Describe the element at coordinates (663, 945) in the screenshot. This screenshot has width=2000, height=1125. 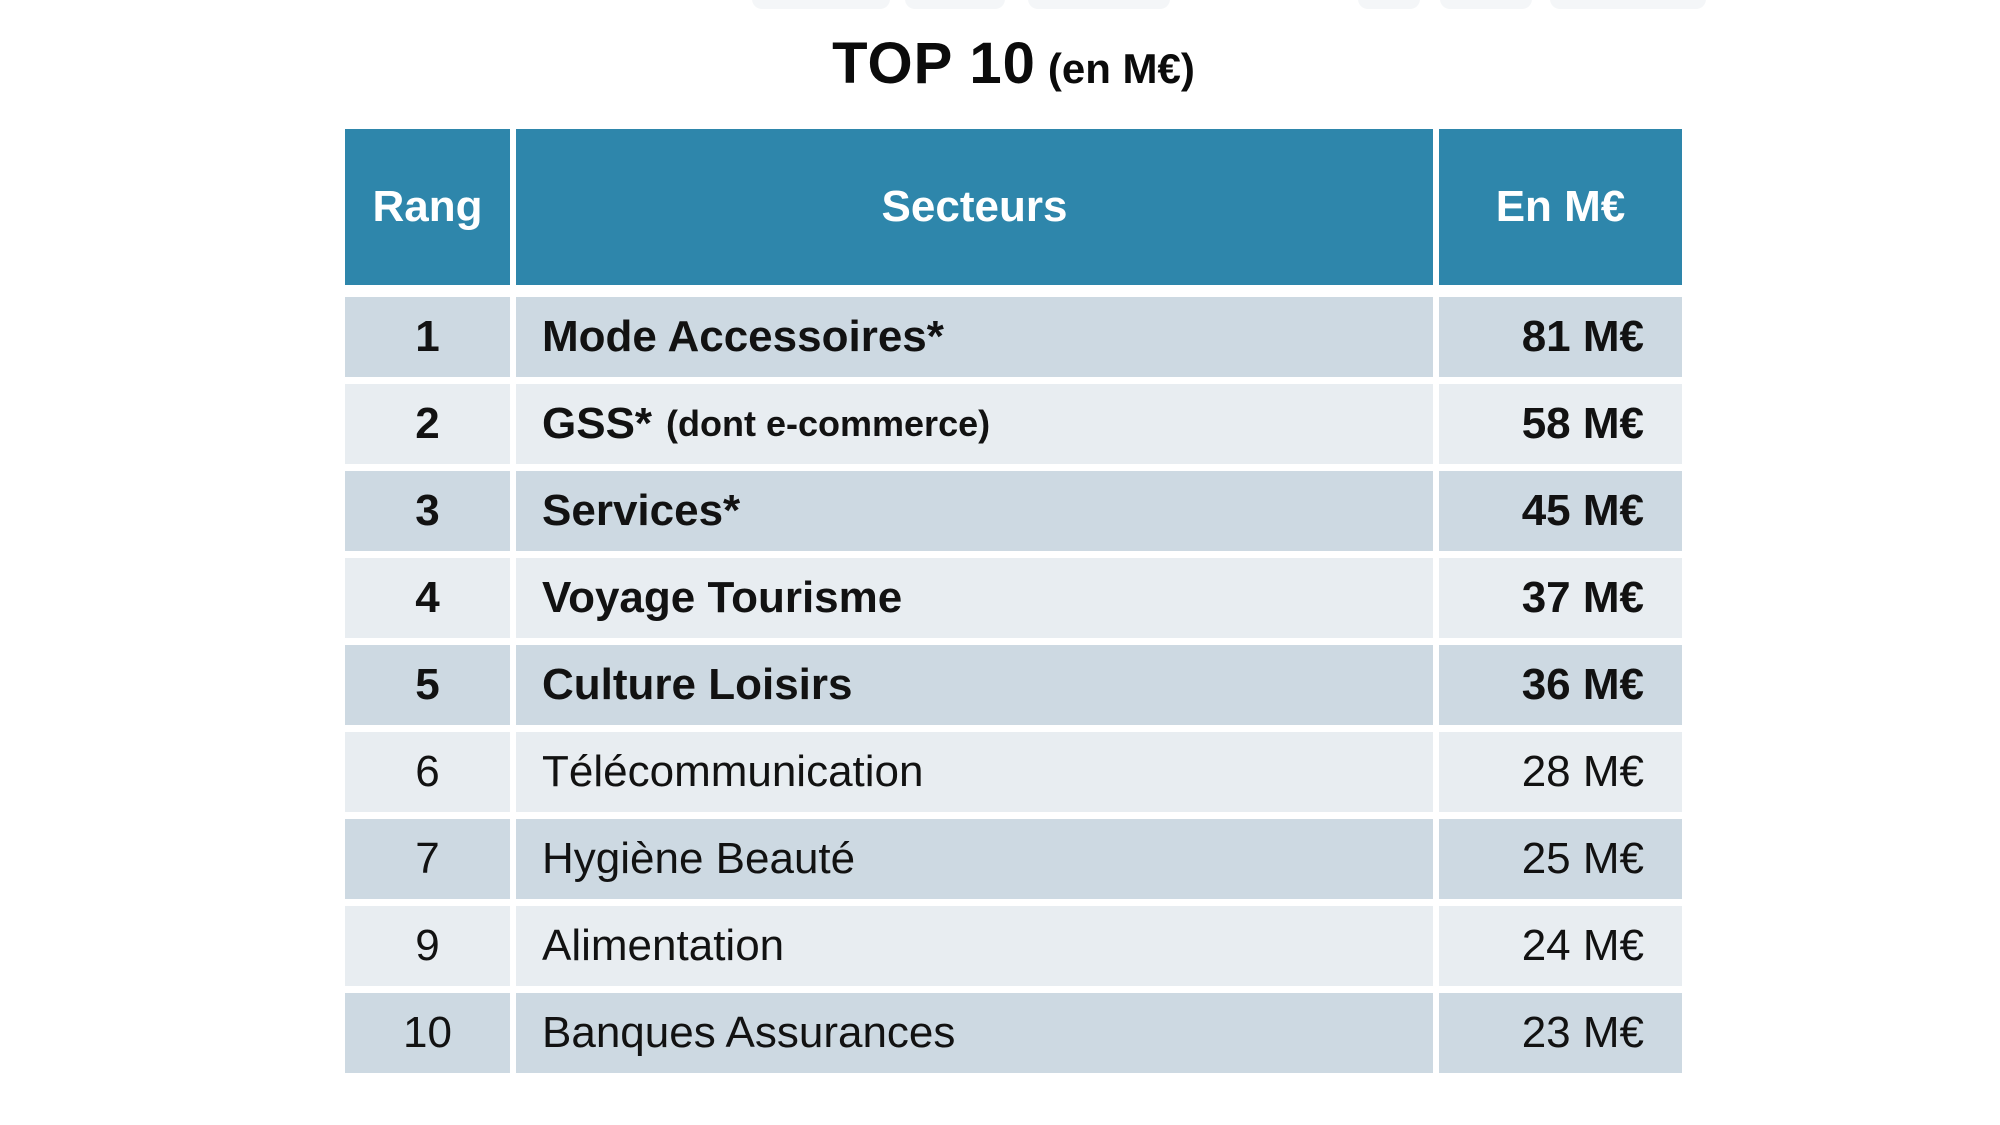
I see `sector-name: Alimentation` at that location.